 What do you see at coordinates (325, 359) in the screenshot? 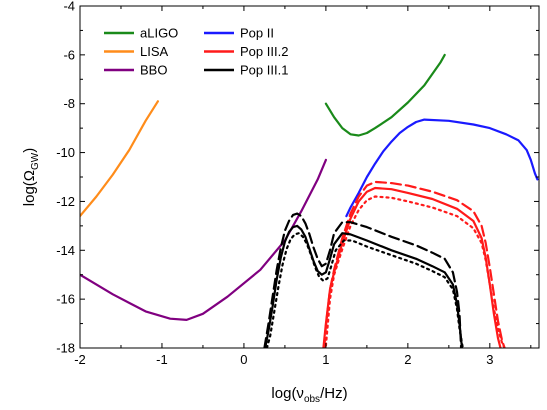
I see `x-tick-label: 1` at bounding box center [325, 359].